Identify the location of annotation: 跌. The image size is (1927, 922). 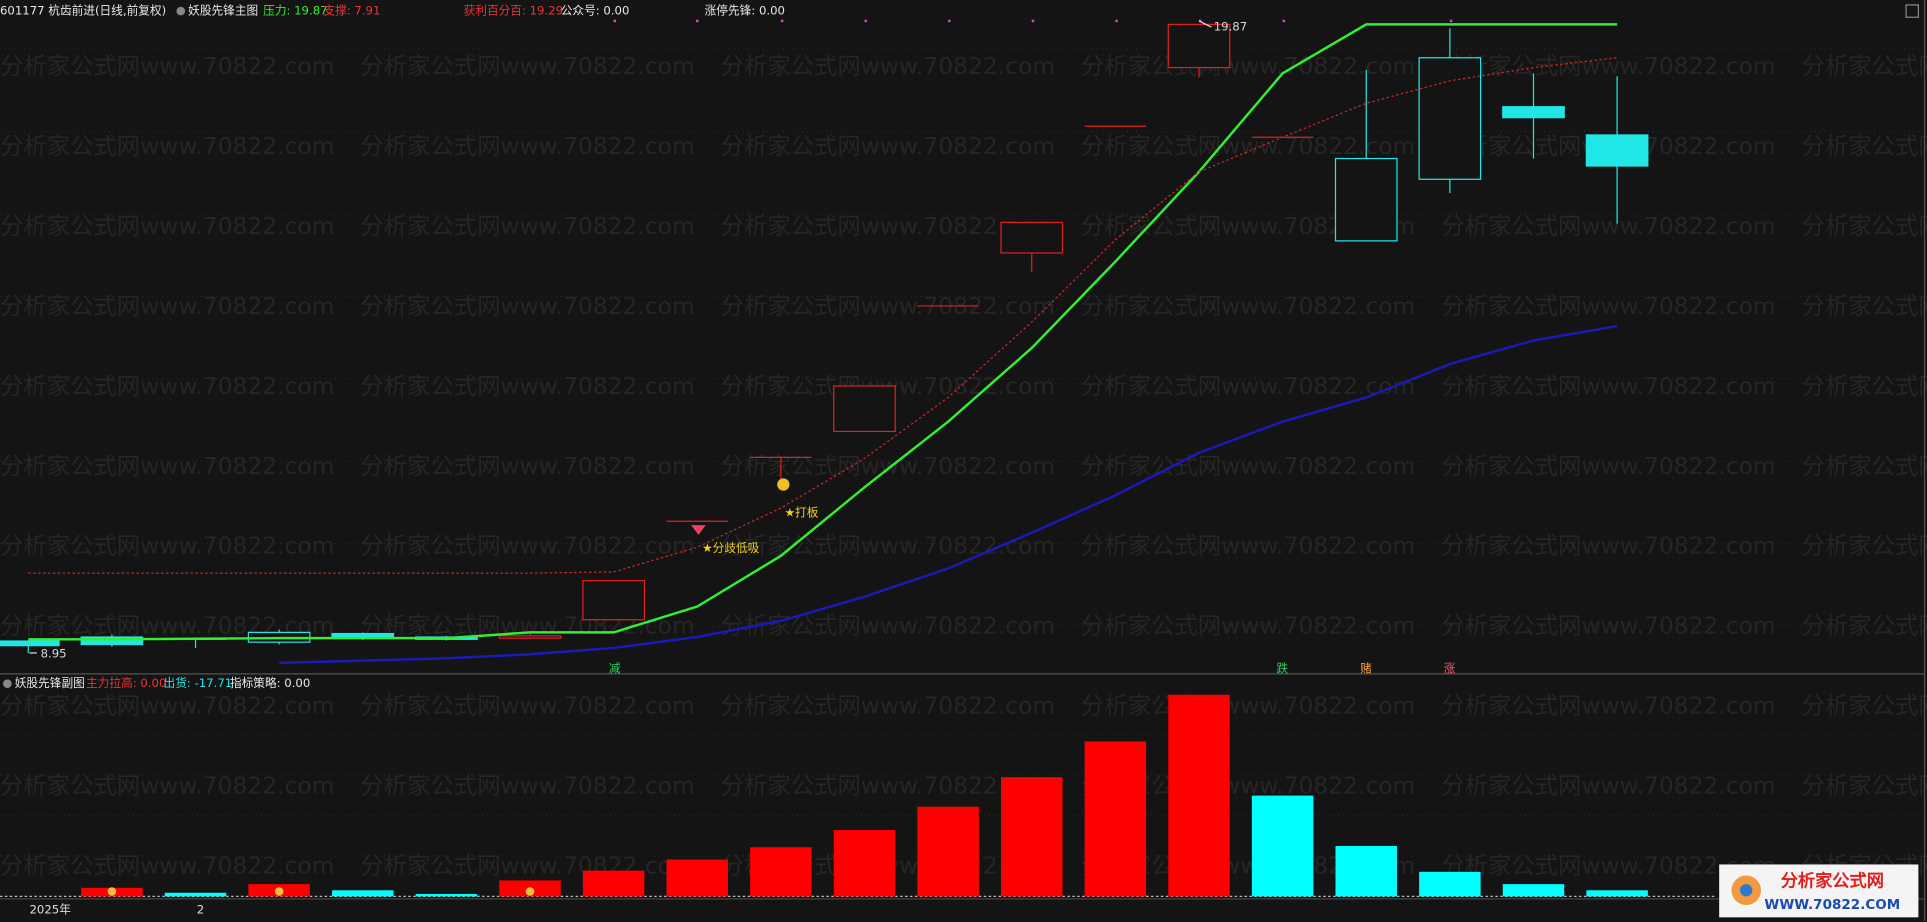
(1282, 668).